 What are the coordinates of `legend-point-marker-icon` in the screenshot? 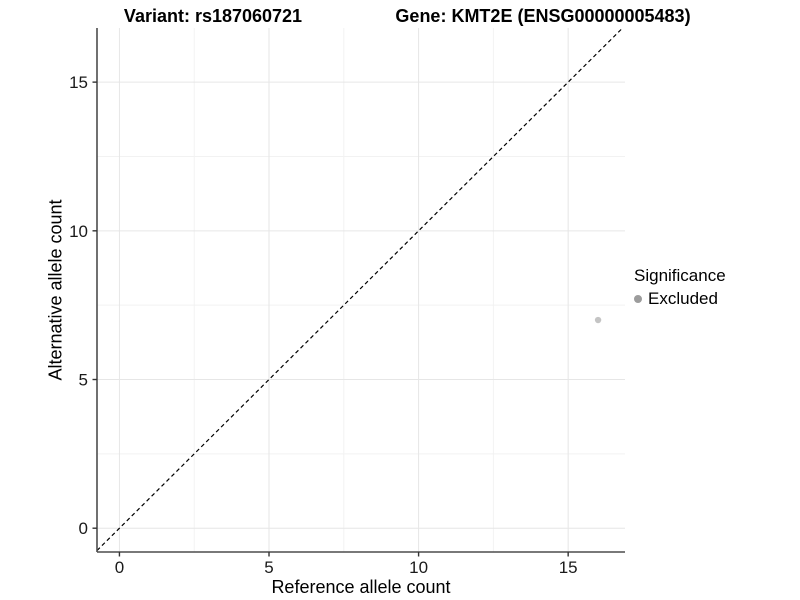 It's located at (638, 299).